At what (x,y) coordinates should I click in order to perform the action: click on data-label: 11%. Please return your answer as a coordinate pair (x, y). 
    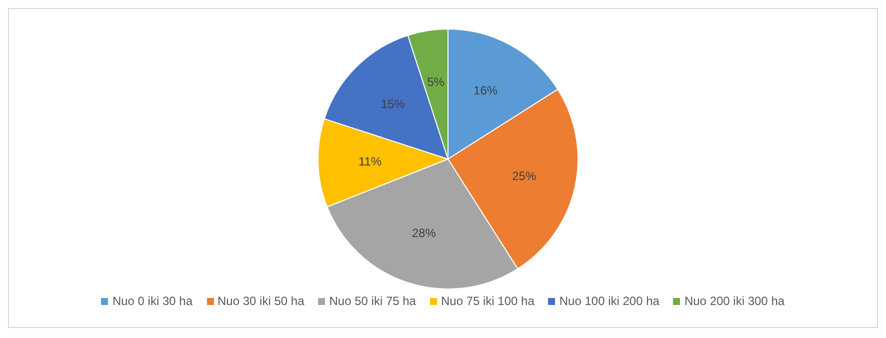
    Looking at the image, I should click on (370, 161).